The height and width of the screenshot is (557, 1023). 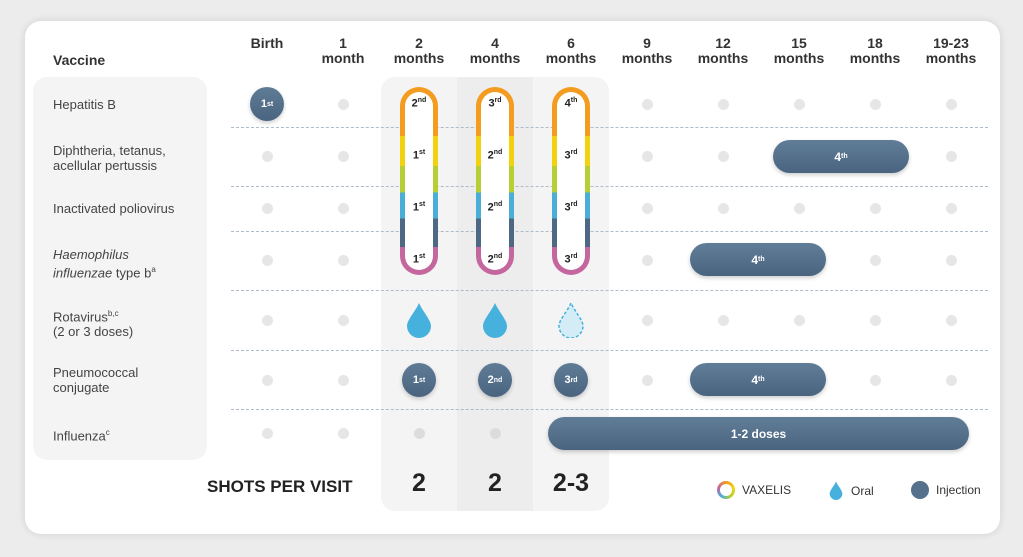 What do you see at coordinates (726, 490) in the screenshot?
I see `vaxelis-ring-icon` at bounding box center [726, 490].